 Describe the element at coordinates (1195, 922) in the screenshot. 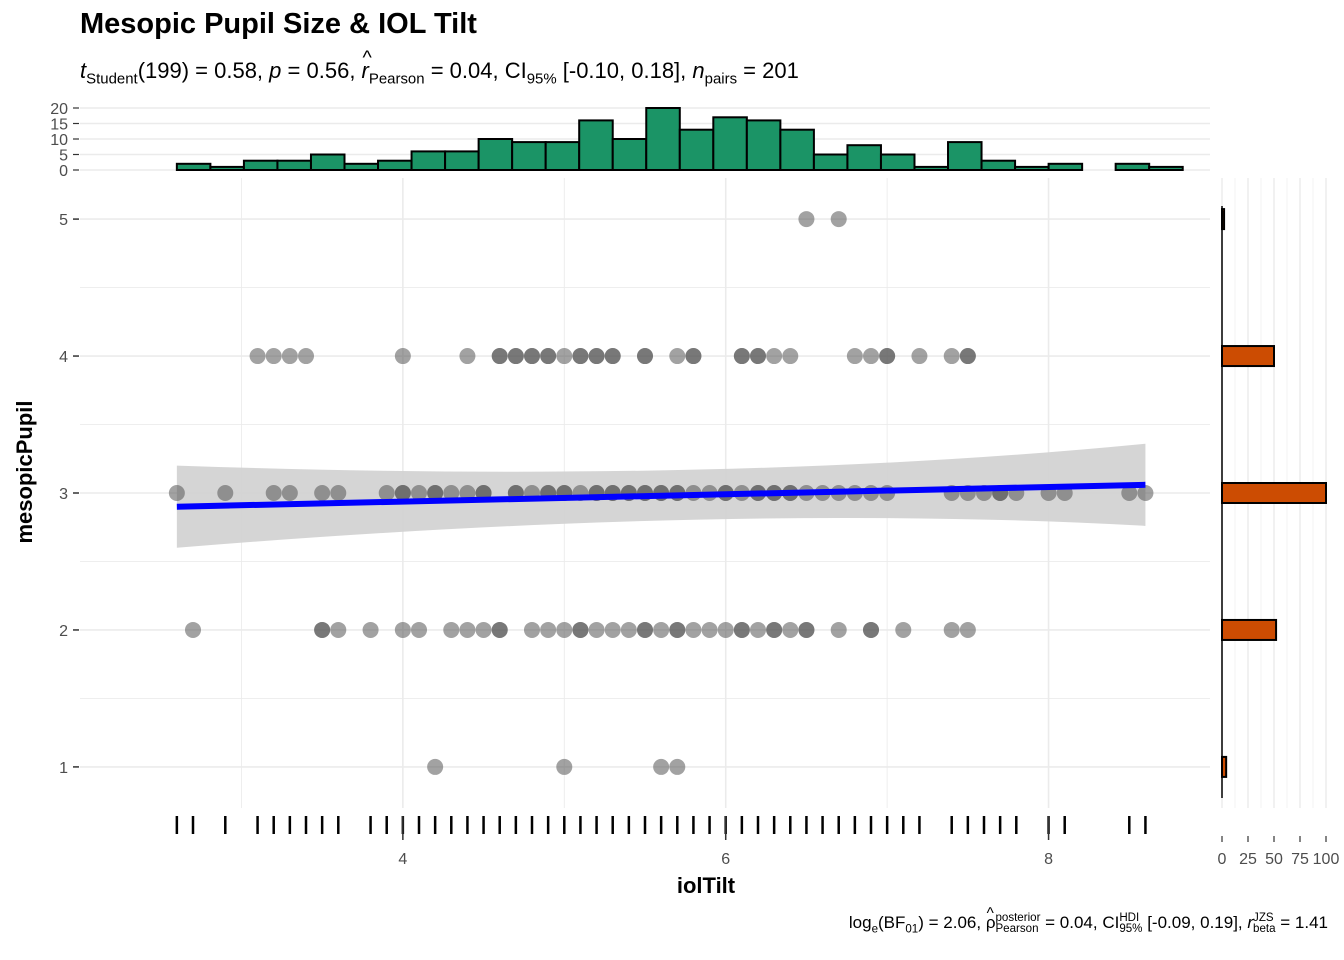

I see `hdi-value: [-0.09, 0.19],` at that location.